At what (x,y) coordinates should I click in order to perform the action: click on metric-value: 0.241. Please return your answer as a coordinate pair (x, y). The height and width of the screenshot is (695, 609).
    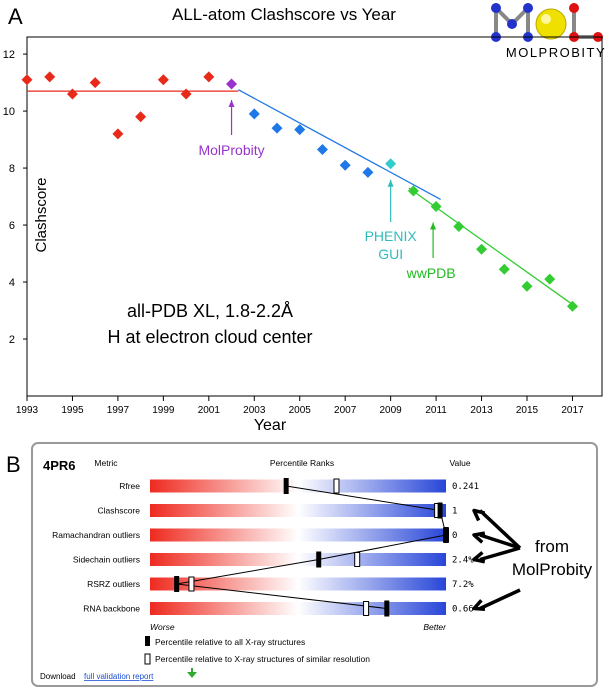
    Looking at the image, I should click on (465, 487).